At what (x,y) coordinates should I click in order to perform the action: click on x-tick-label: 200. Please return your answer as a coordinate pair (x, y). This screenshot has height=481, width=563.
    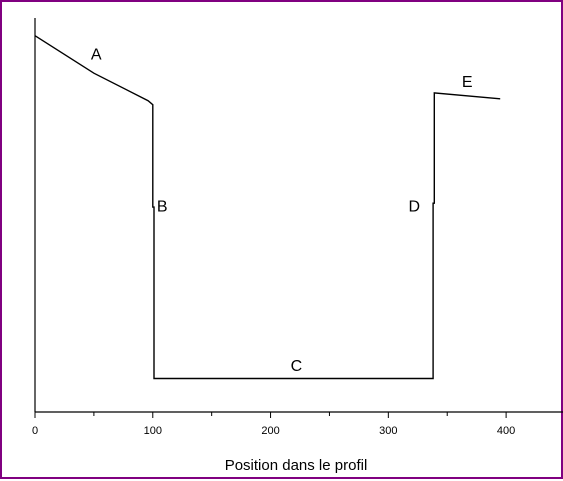
    Looking at the image, I should click on (270, 431).